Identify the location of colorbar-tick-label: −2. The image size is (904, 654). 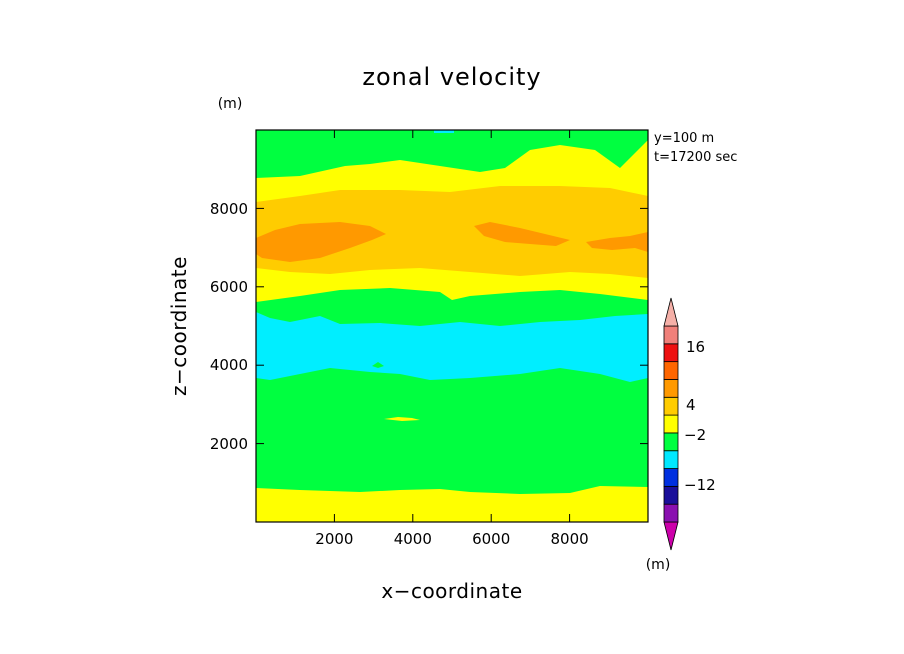
(695, 435).